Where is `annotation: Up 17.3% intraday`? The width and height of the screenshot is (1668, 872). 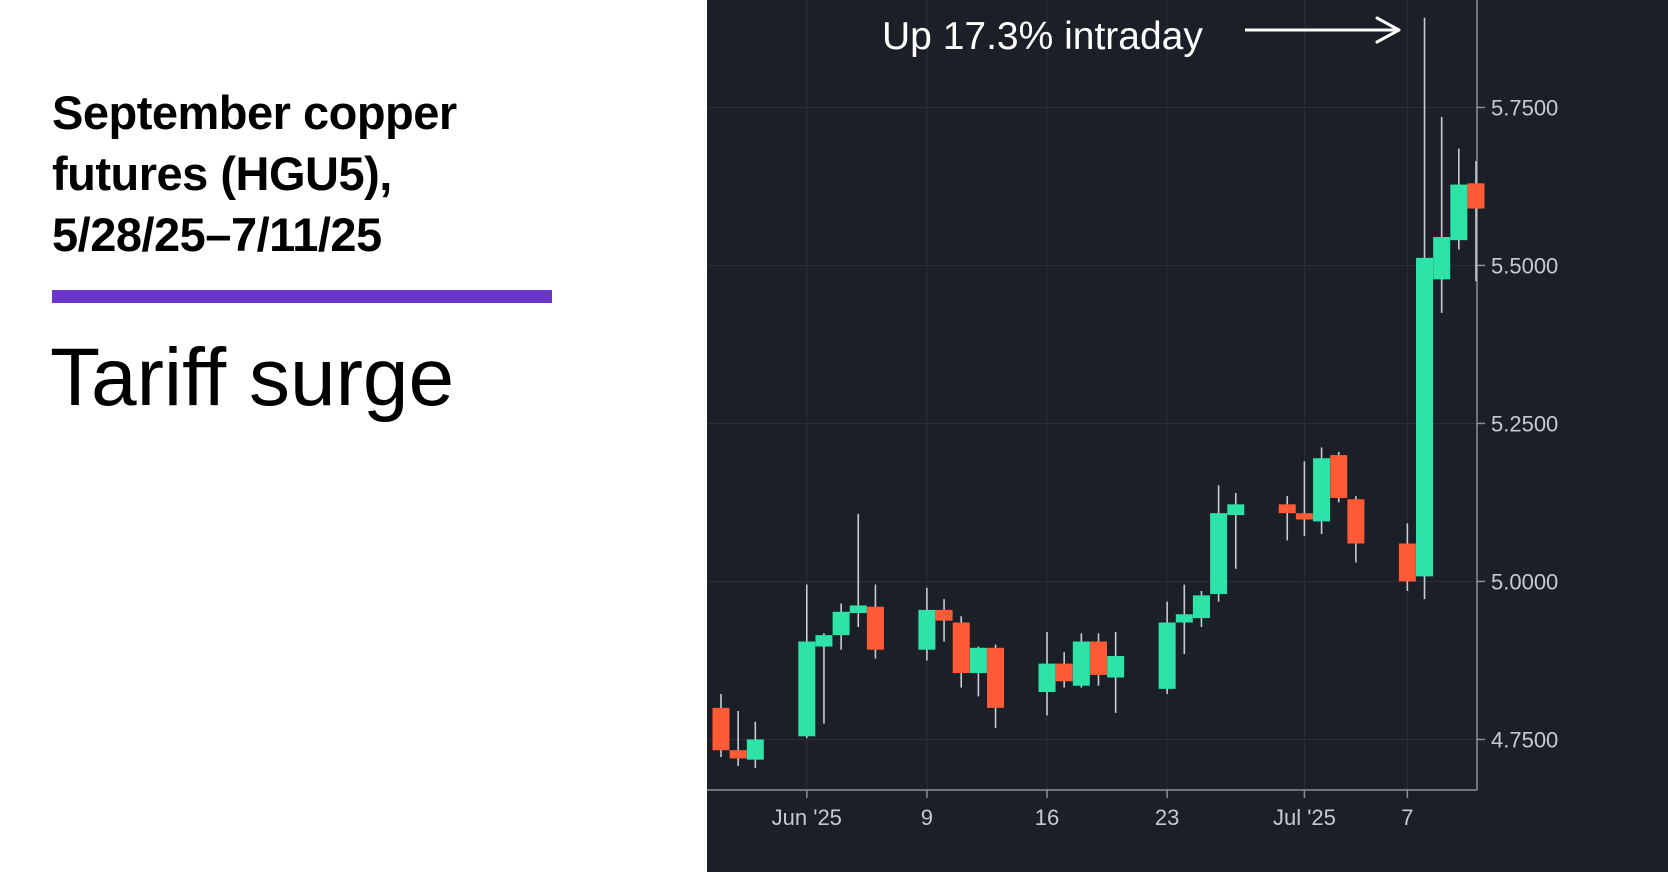
annotation: Up 17.3% intraday is located at coordinates (1141, 36).